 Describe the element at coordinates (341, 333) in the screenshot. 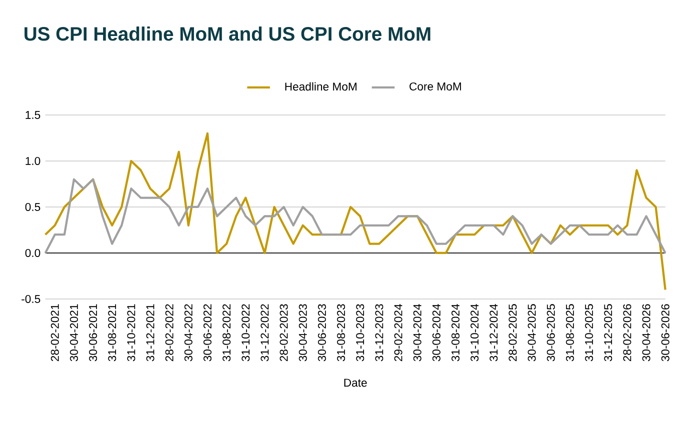

I see `x-tick-label: 31-08-2023` at that location.